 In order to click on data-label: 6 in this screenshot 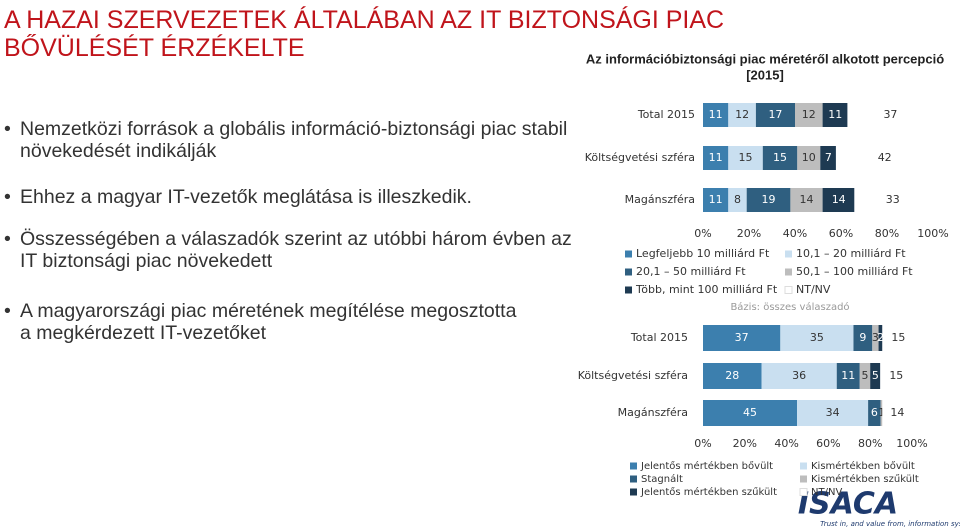, I will do `click(874, 412)`.